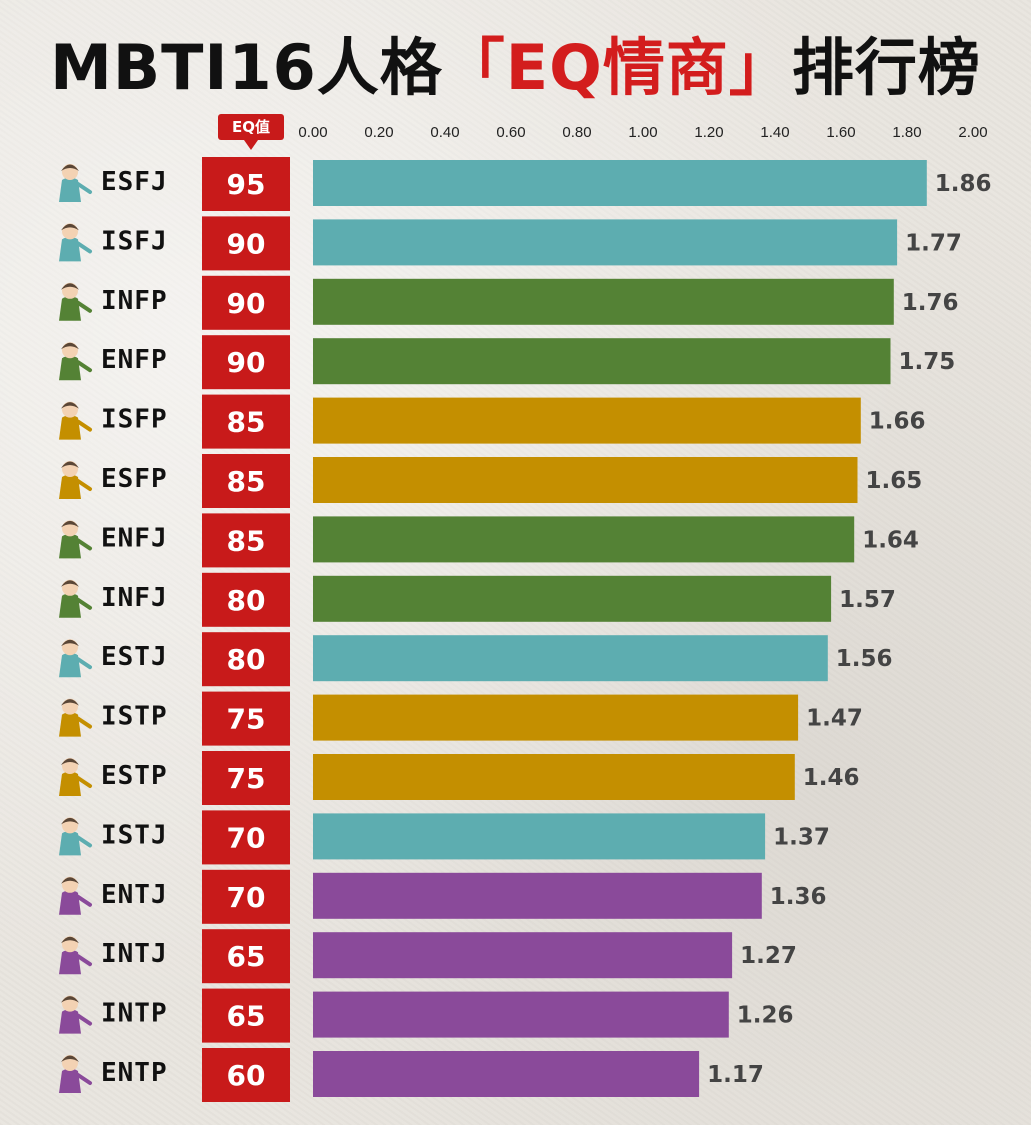 Image resolution: width=1031 pixels, height=1125 pixels. Describe the element at coordinates (134, 538) in the screenshot. I see `type-label: ENFJ` at that location.